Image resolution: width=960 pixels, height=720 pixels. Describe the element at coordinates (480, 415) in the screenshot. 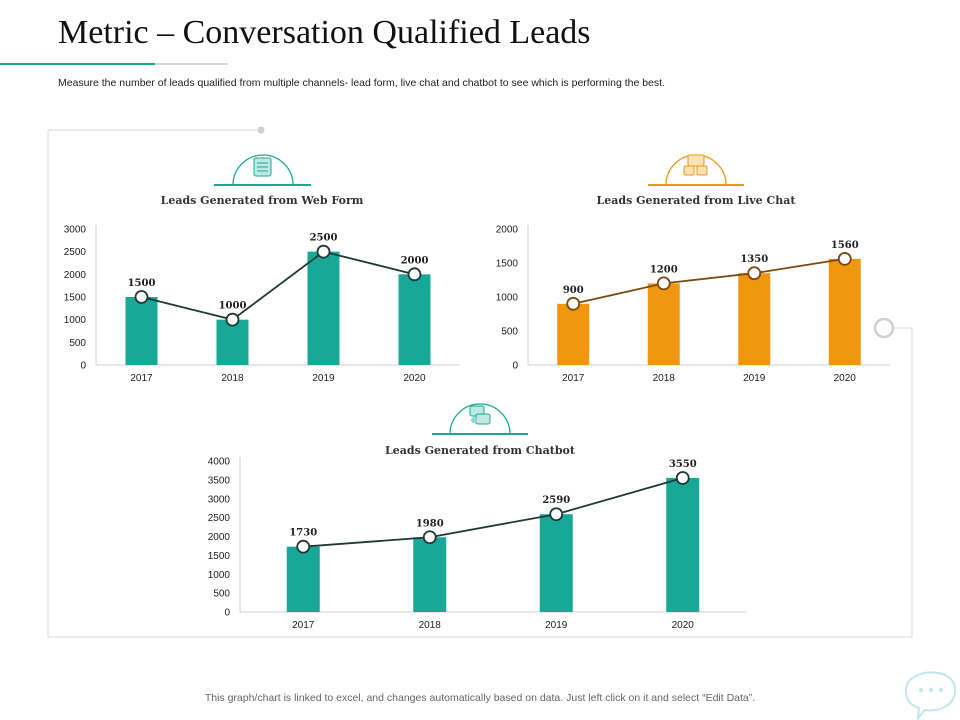

I see `chatbot-icon` at that location.